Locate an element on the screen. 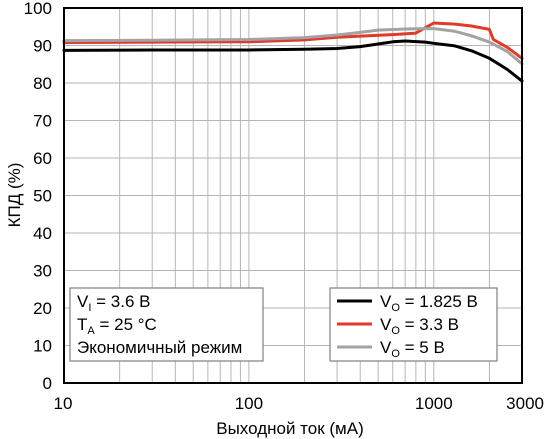 This screenshot has width=546, height=439. condition-input-voltage: VI = 3.6 В is located at coordinates (113, 303).